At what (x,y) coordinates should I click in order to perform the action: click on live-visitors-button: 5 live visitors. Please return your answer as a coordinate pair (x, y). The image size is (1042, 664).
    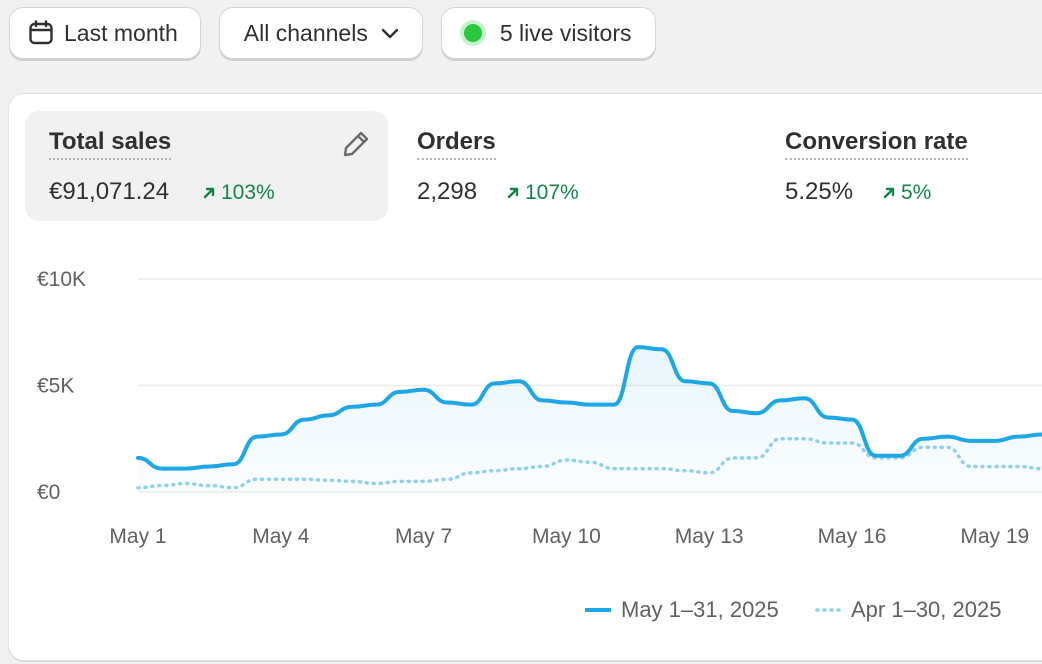
    Looking at the image, I should click on (548, 33).